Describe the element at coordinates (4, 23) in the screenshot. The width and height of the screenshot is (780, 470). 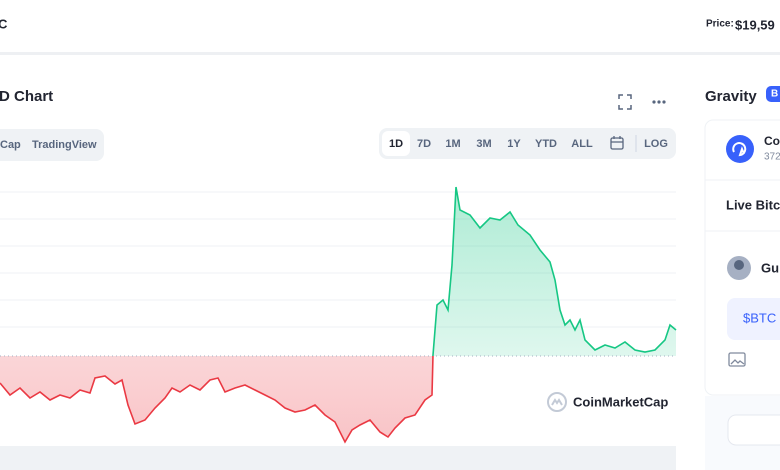
I see `logo-fragment: C` at that location.